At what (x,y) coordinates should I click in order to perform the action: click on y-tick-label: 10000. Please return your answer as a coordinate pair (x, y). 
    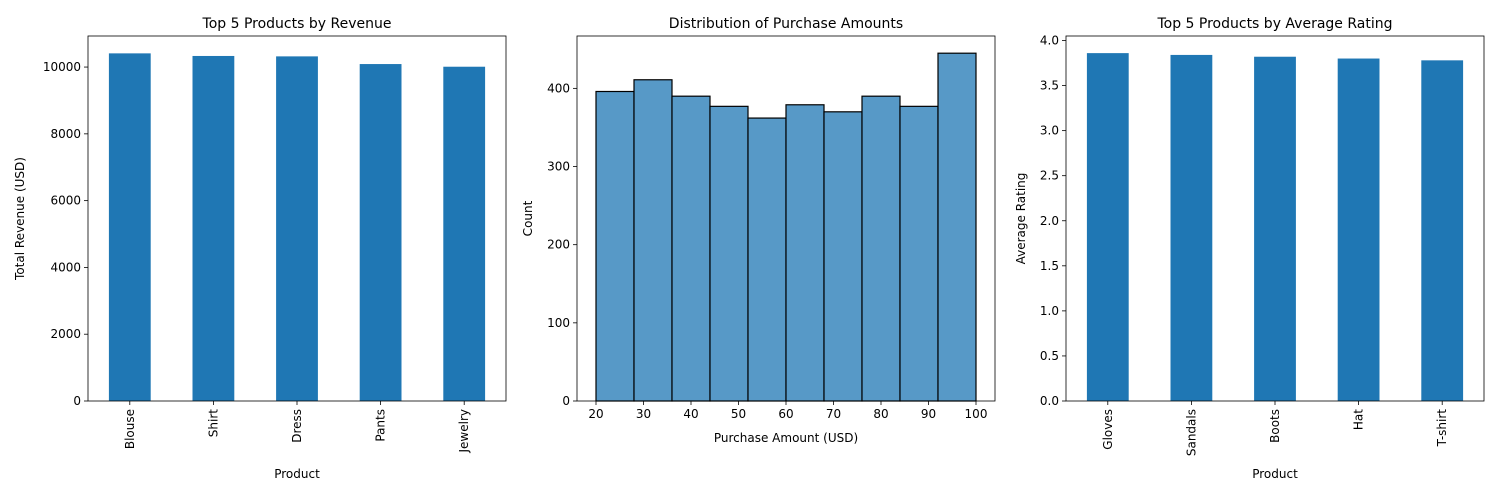
    Looking at the image, I should click on (62, 67).